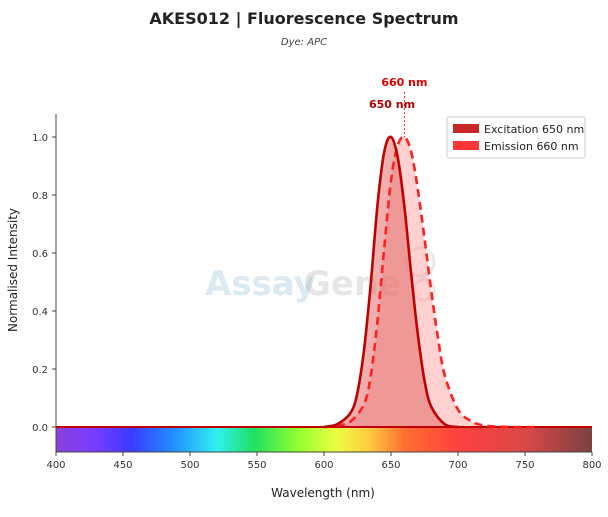 This screenshot has width=608, height=517. I want to click on y-tick-label: 0.4, so click(40, 312).